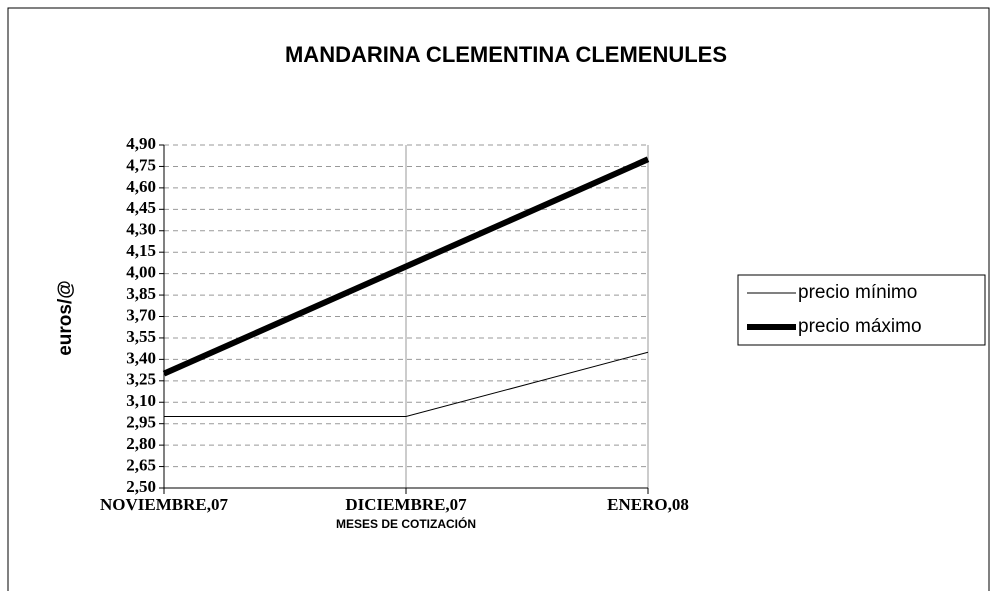 The width and height of the screenshot is (990, 591). I want to click on chart-title: MANDARINA CLEMENTINA CLEMENULES, so click(506, 54).